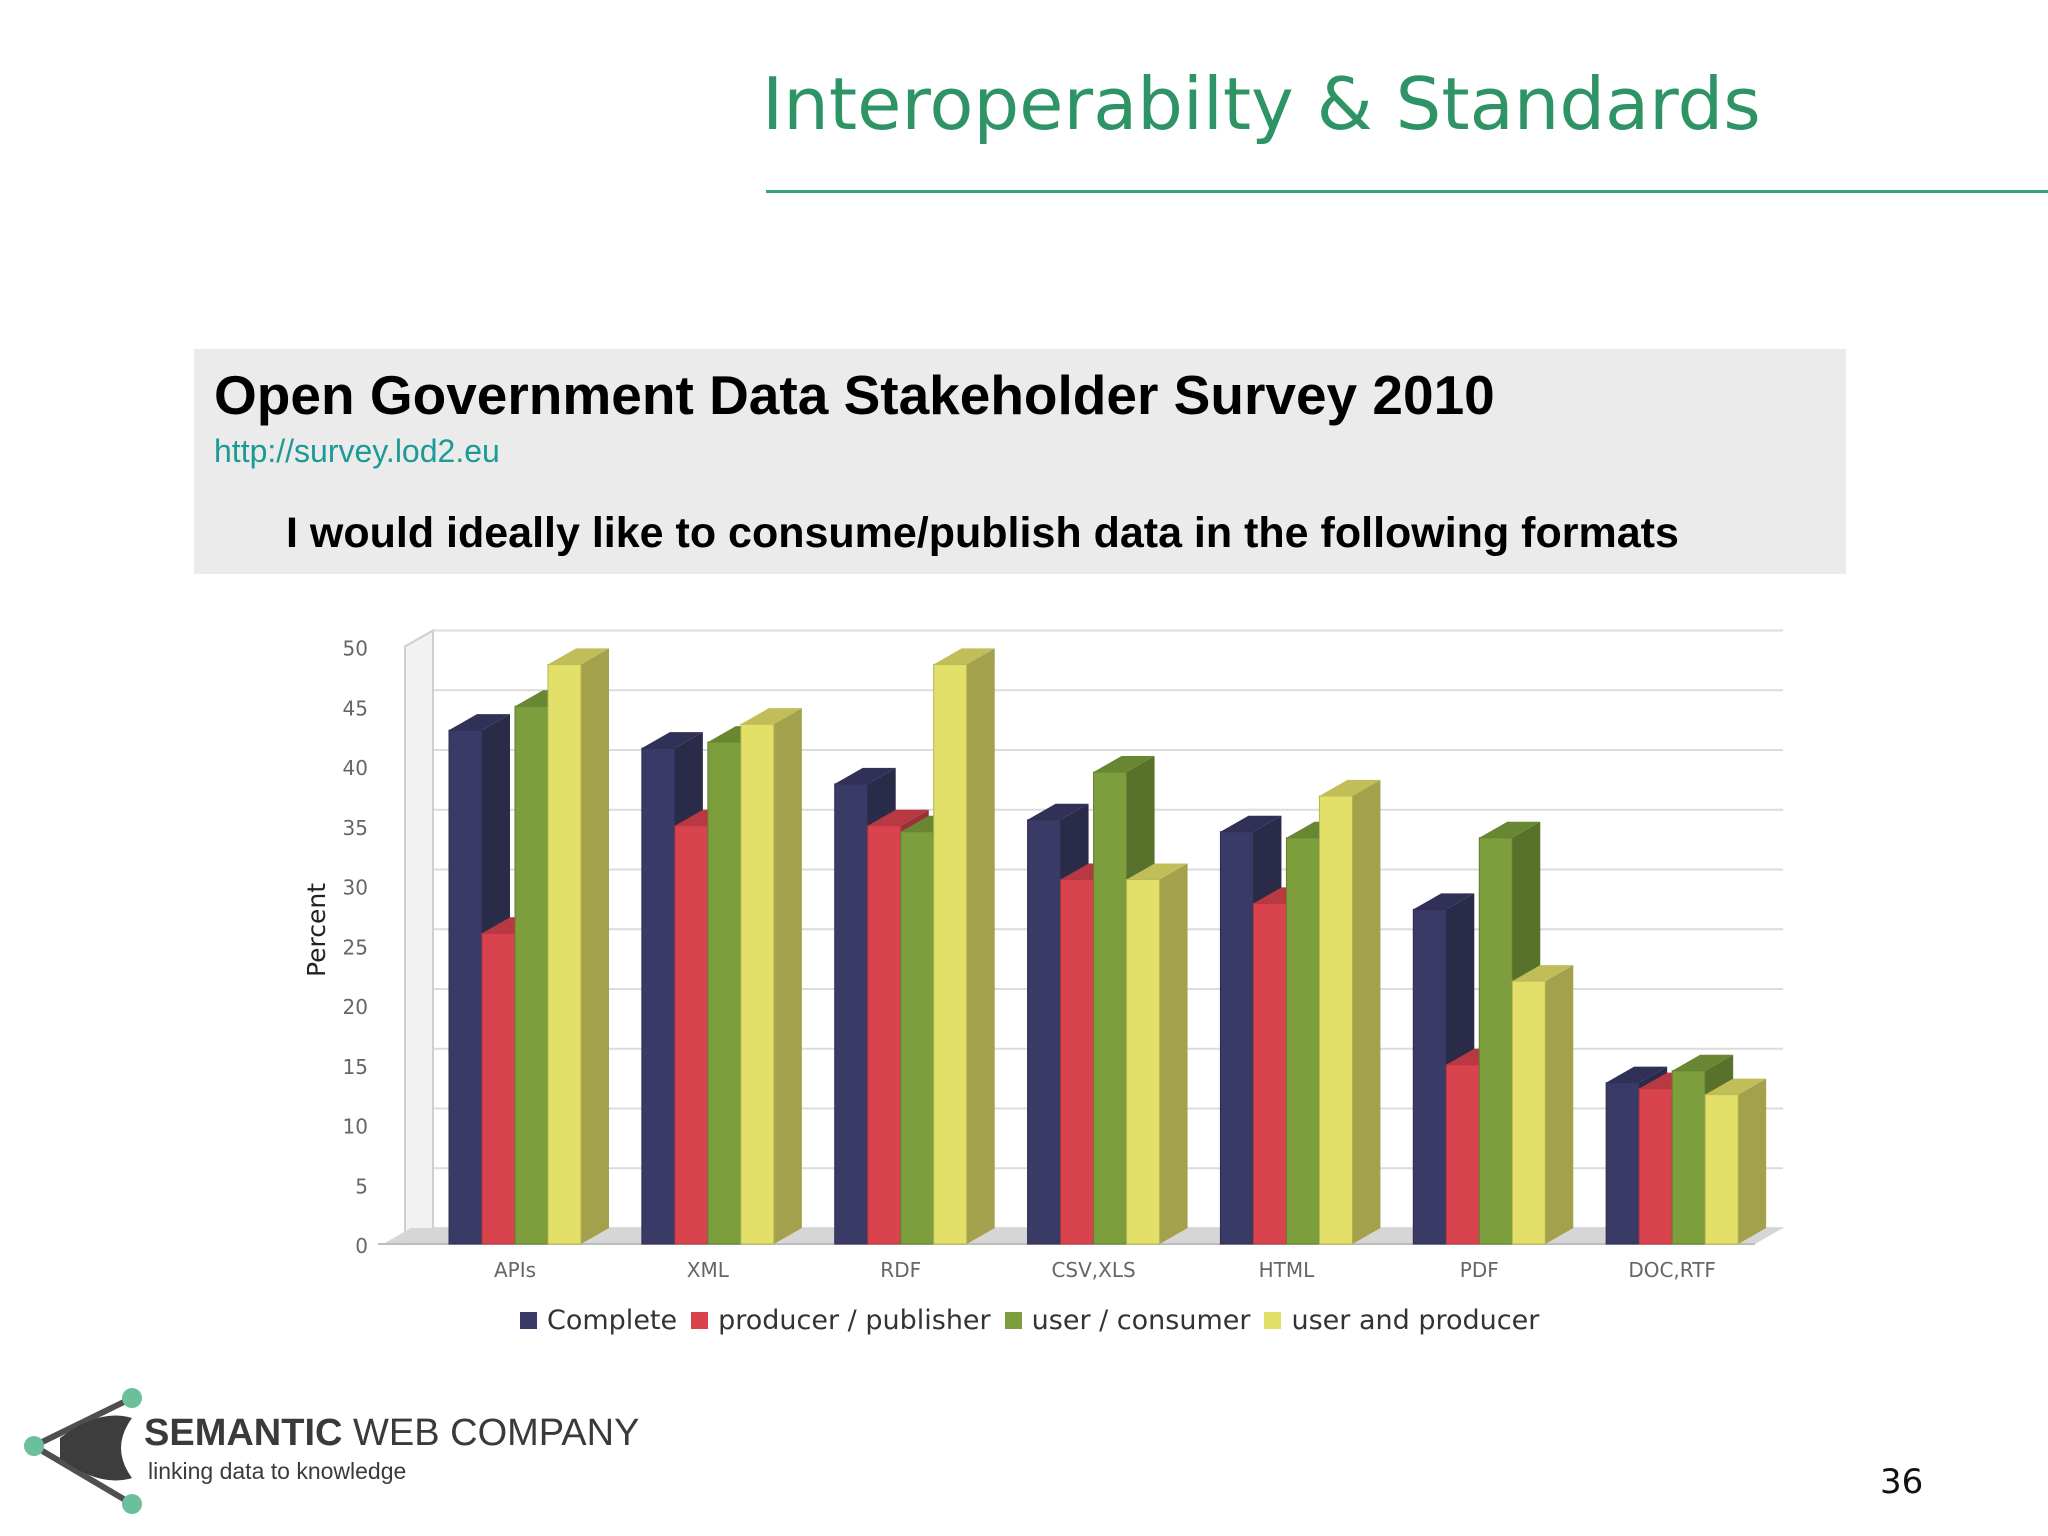  What do you see at coordinates (854, 1320) in the screenshot?
I see `legend-label: producer / publisher` at bounding box center [854, 1320].